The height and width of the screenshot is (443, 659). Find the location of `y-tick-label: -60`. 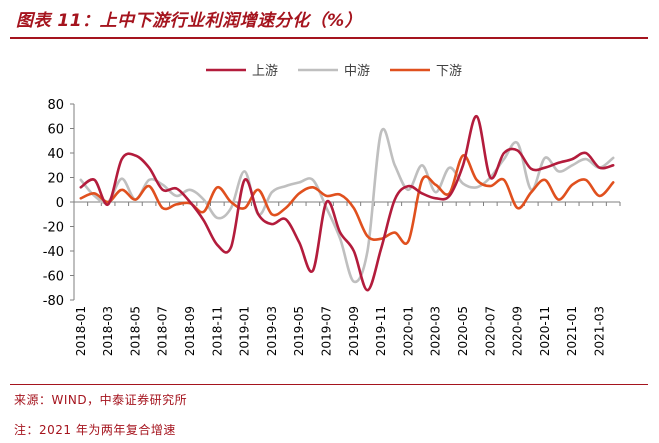

y-tick-label: -60 is located at coordinates (53, 277).